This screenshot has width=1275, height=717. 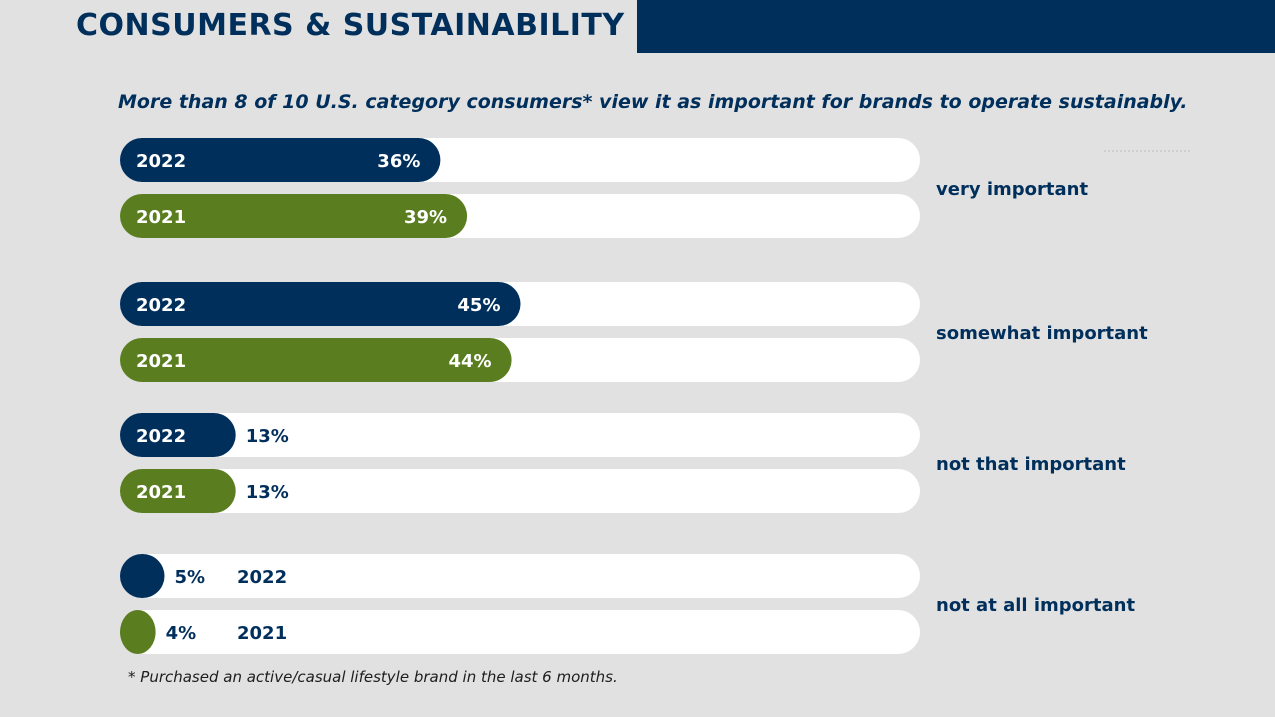 I want to click on data-label: 44%, so click(x=470, y=361).